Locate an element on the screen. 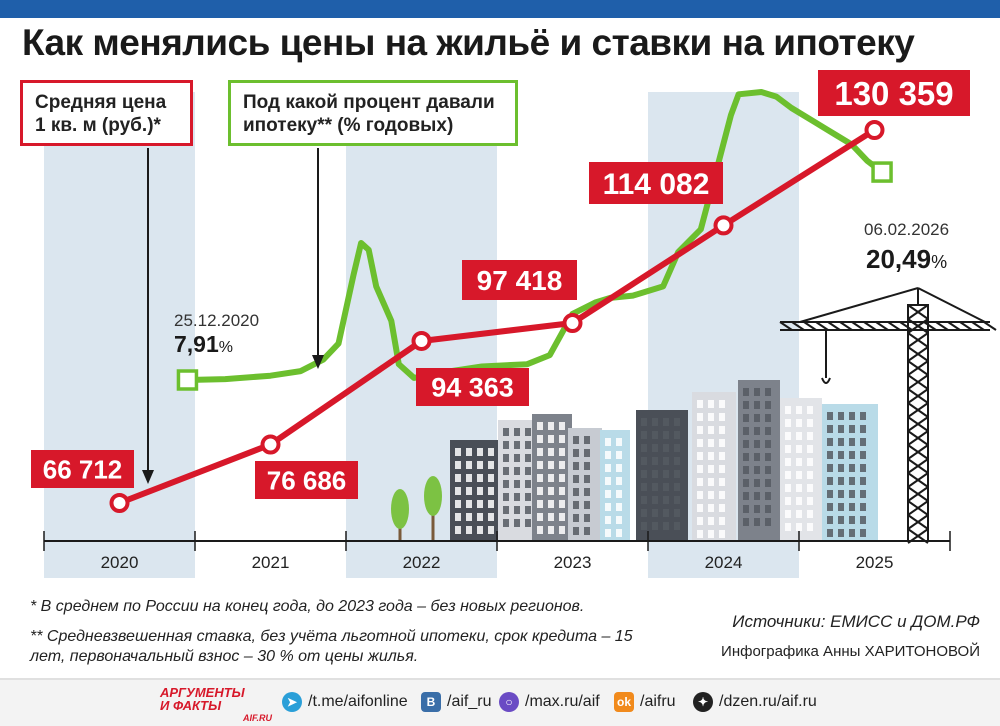  x-axis: 2020 2021 2022 2023 2024 2025 is located at coordinates (497, 551).